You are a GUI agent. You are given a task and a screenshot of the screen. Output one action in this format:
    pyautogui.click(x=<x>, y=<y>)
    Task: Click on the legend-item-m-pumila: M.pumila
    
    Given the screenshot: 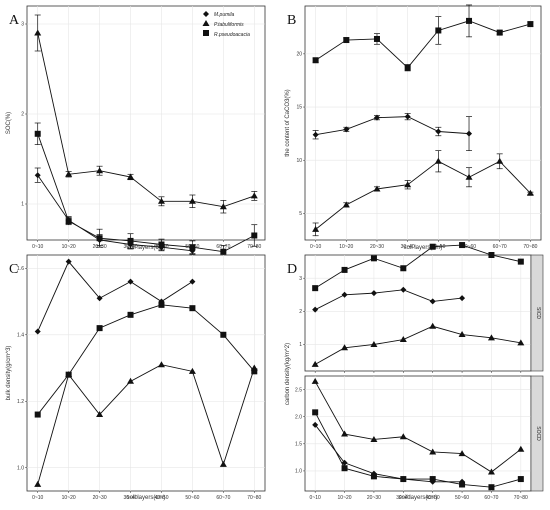 What is the action you would take?
    pyautogui.click(x=219, y=14)
    